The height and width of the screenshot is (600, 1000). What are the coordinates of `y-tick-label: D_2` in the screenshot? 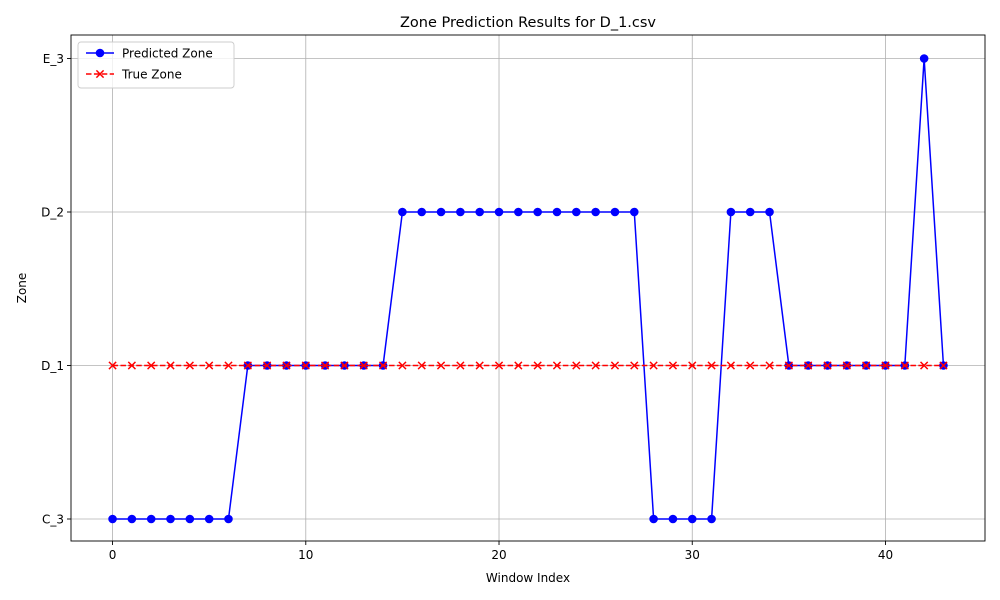 It's located at (52, 213).